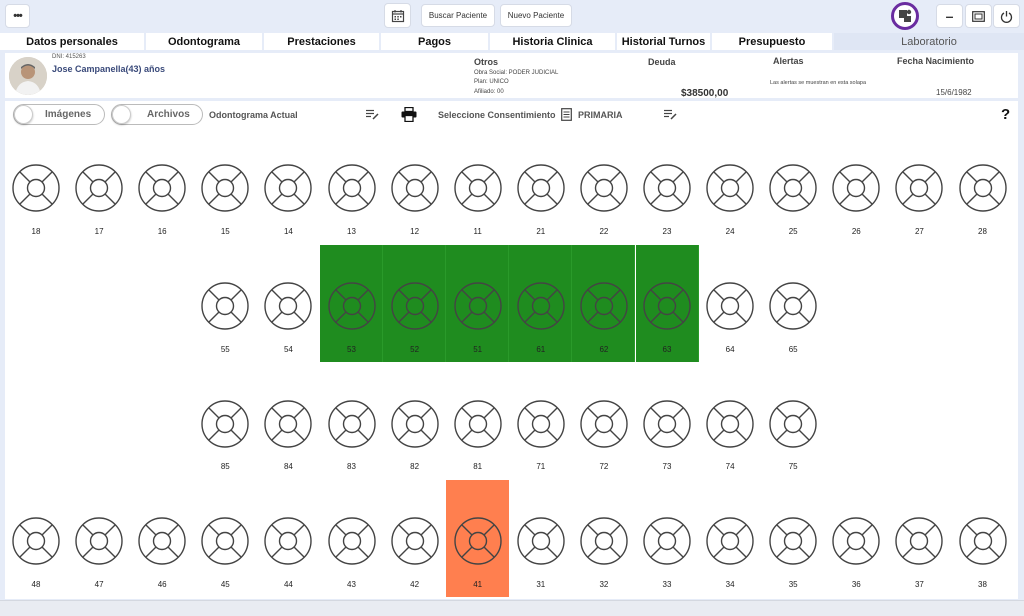  Describe the element at coordinates (121, 114) in the screenshot. I see `toggle-knob` at that location.